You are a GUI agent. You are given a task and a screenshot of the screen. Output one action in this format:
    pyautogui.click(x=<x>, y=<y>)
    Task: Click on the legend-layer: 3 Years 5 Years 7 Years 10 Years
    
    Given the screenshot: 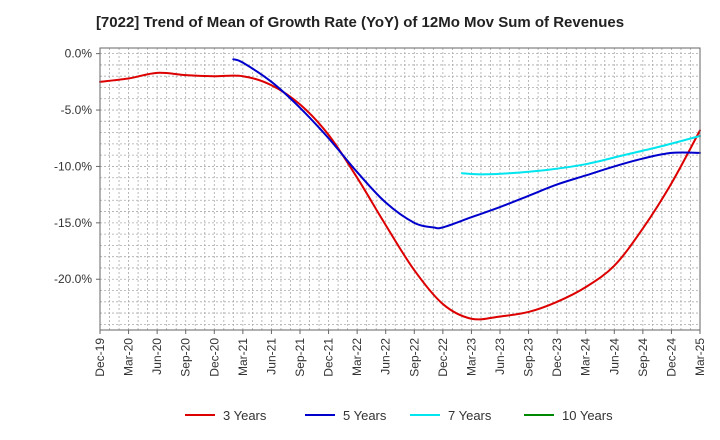 What is the action you would take?
    pyautogui.click(x=399, y=415)
    